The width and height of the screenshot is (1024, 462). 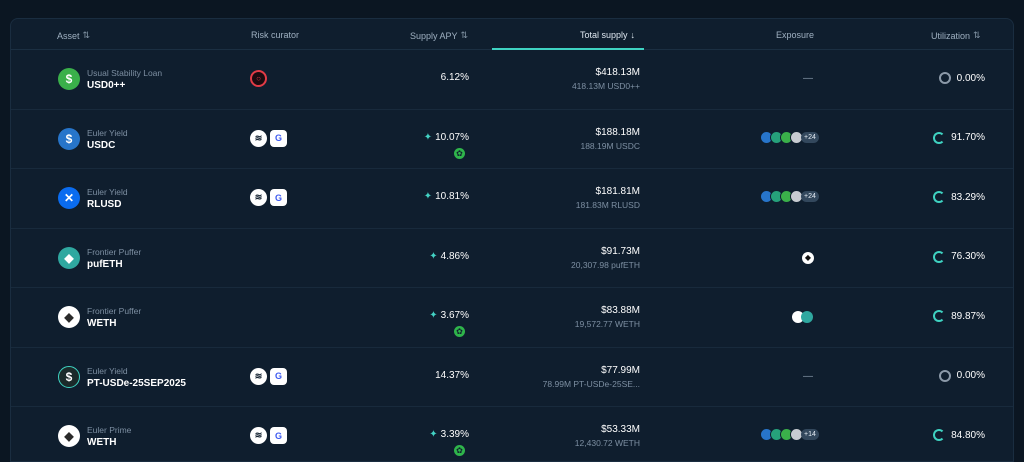 What do you see at coordinates (959, 197) in the screenshot?
I see `utilization: 83.29%` at bounding box center [959, 197].